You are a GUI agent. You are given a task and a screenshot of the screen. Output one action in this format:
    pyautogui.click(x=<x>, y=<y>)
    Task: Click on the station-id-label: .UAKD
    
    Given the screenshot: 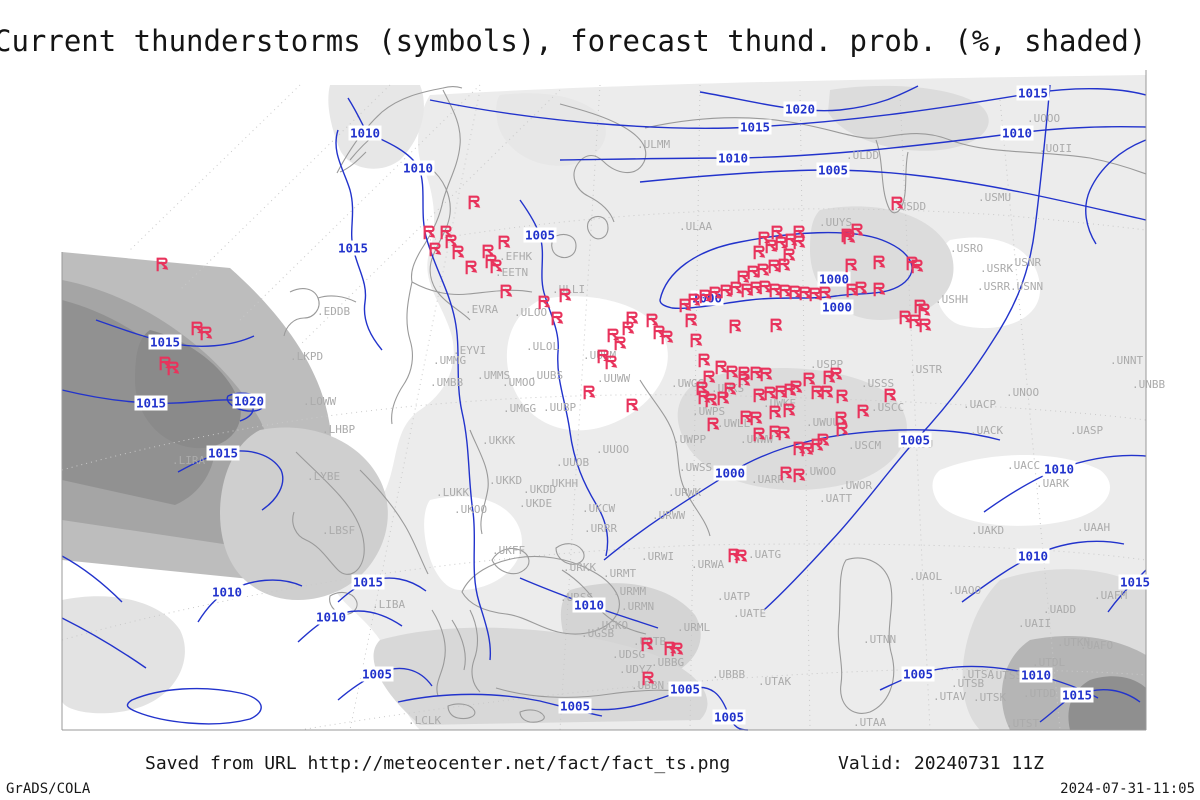 What is the action you would take?
    pyautogui.click(x=987, y=530)
    